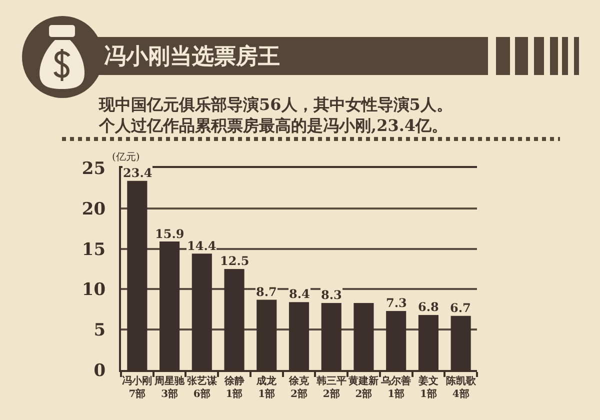 The width and height of the screenshot is (600, 420). Describe the element at coordinates (201, 387) in the screenshot. I see `x-tick-label: 张艺谋 6部` at that location.